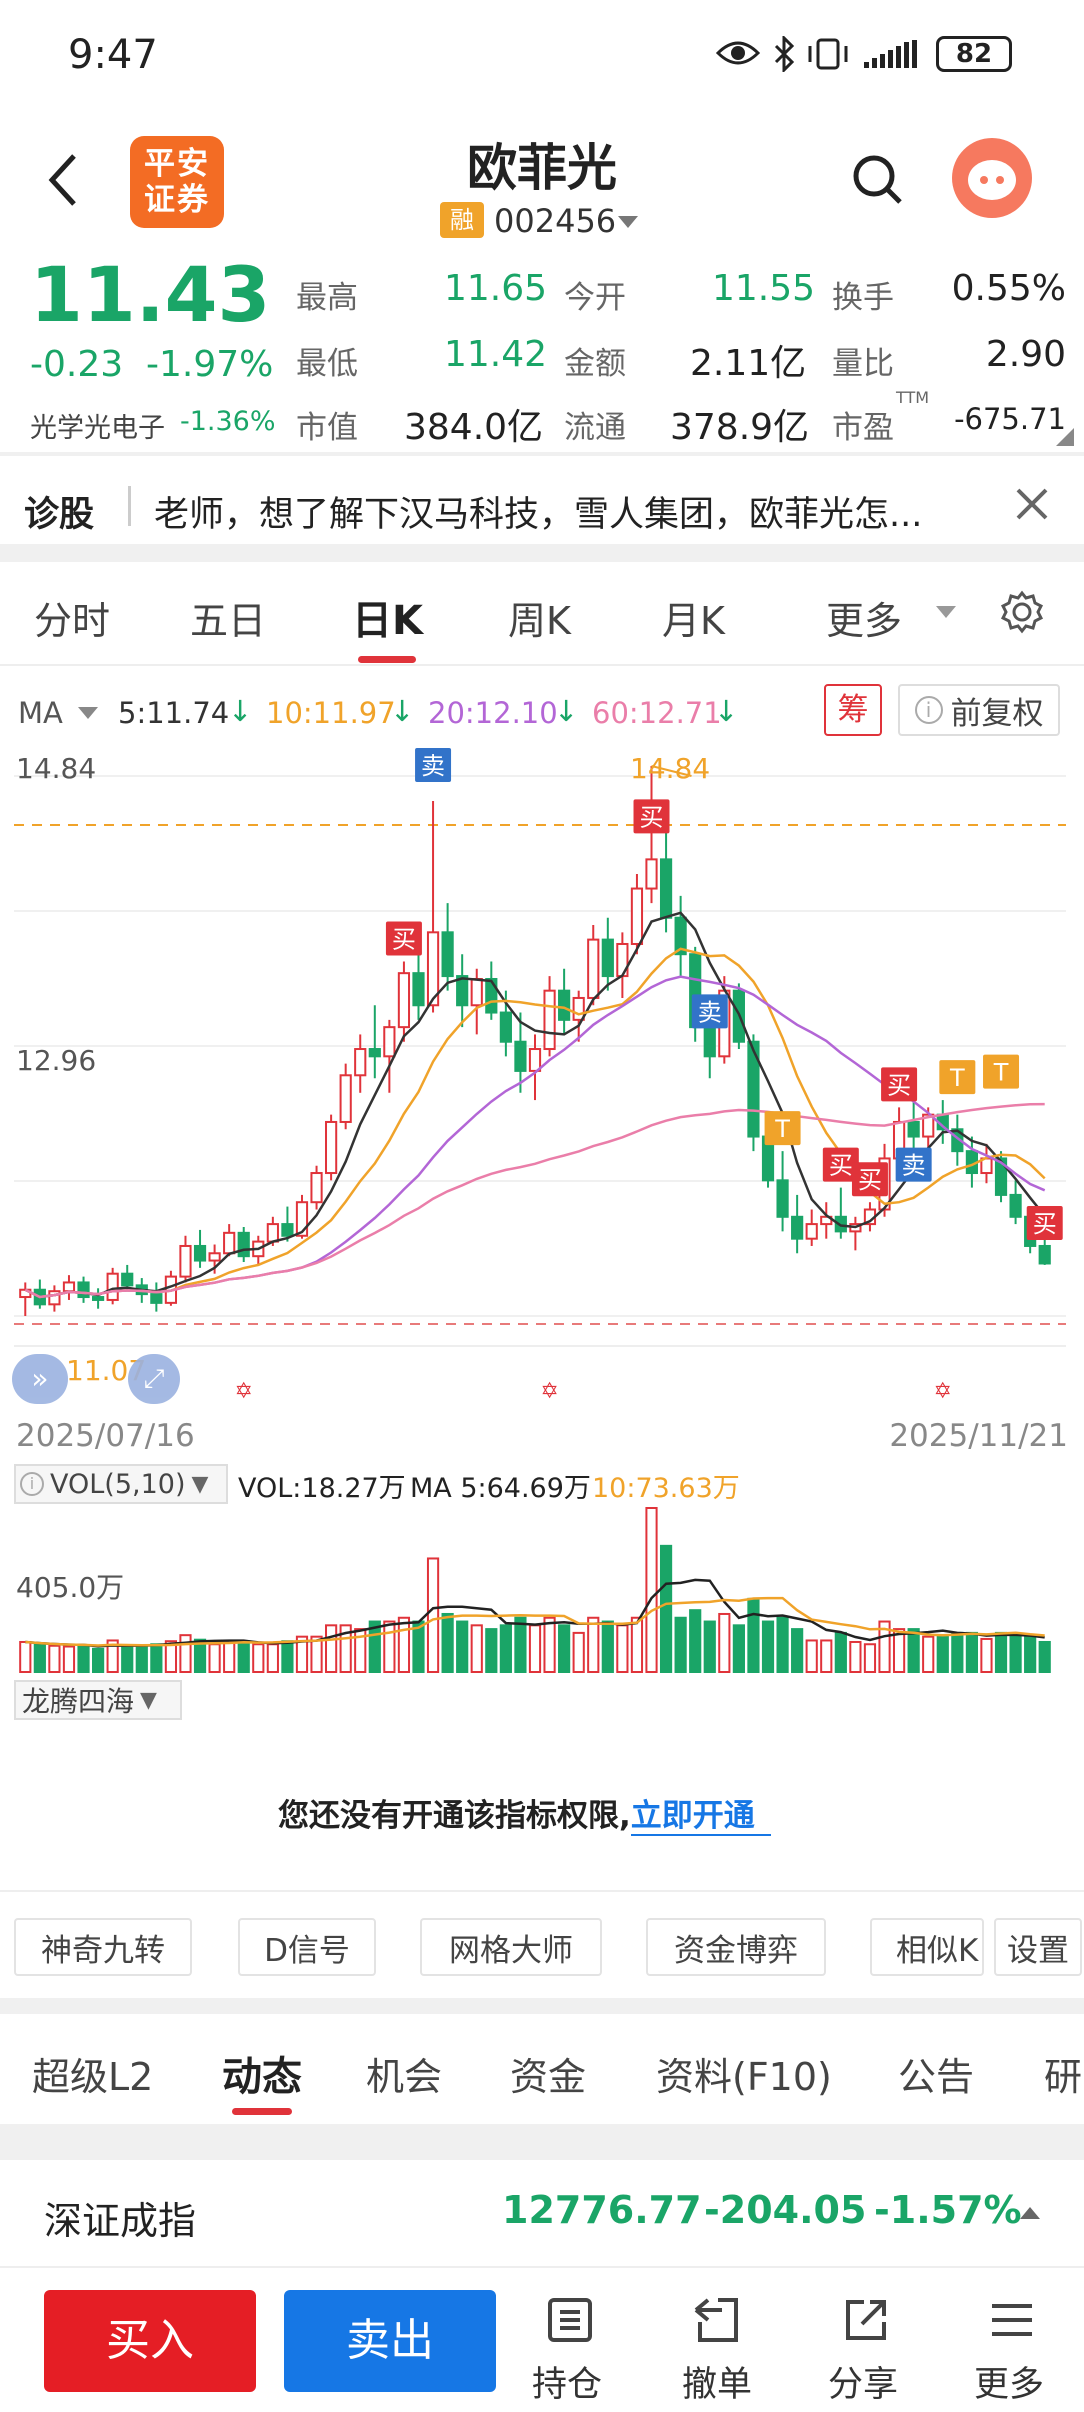 This screenshot has width=1084, height=2412. I want to click on tool-button-fund-game: 资金博弈, so click(736, 1947).